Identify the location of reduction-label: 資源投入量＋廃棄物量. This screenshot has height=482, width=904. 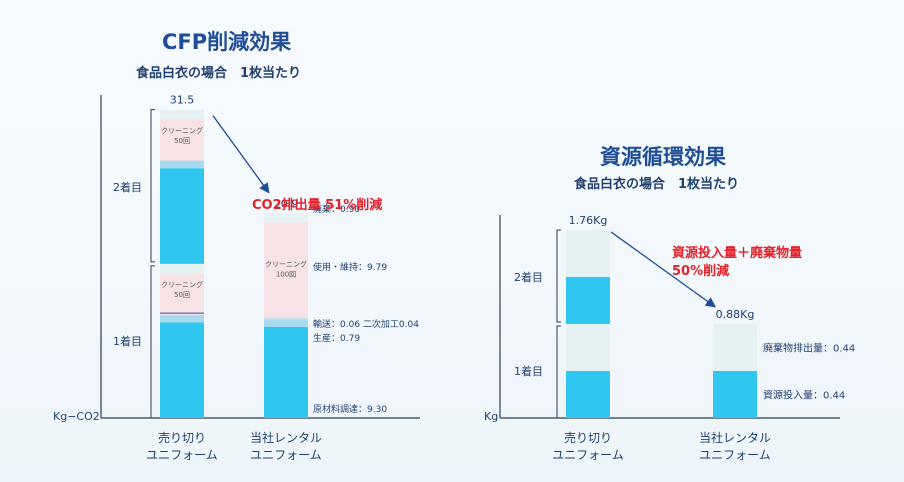
(737, 253).